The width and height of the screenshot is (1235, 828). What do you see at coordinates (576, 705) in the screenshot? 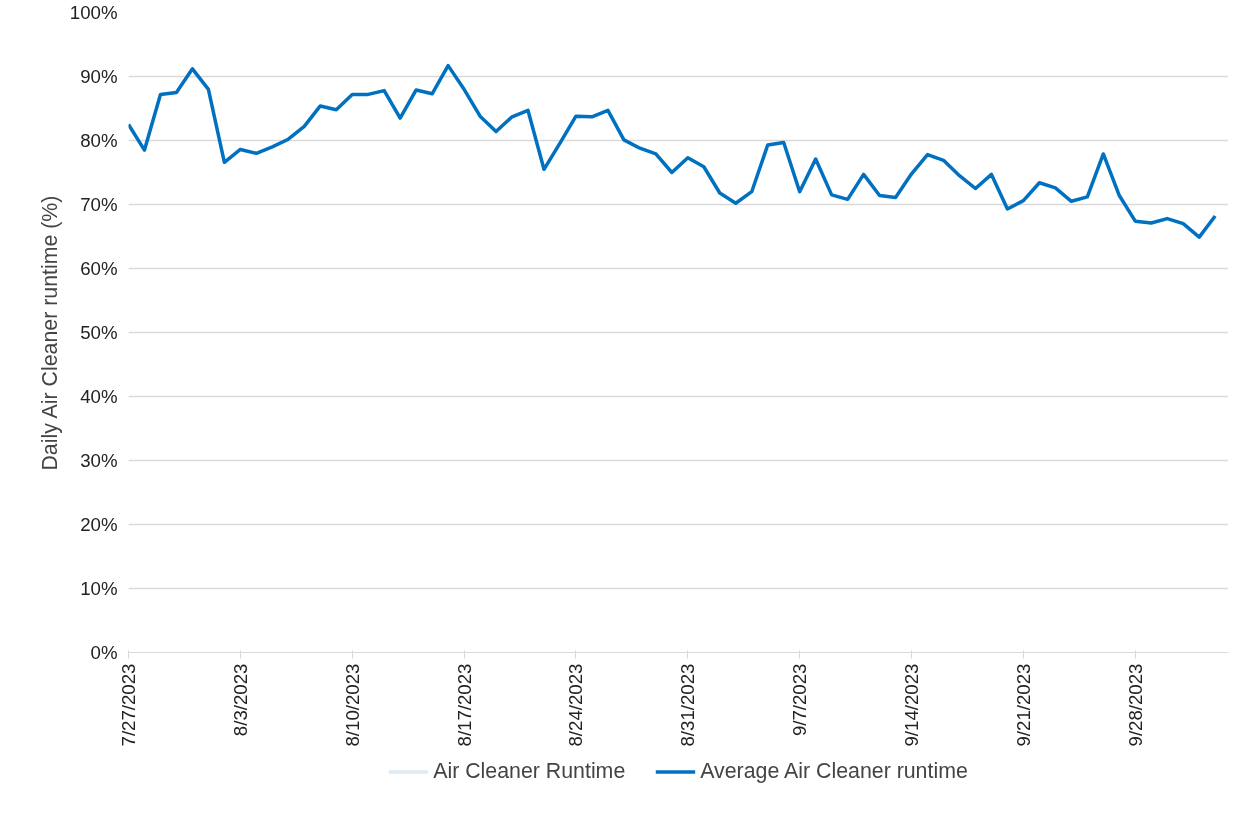
I see `x-tick-label: 8/24/2023` at bounding box center [576, 705].